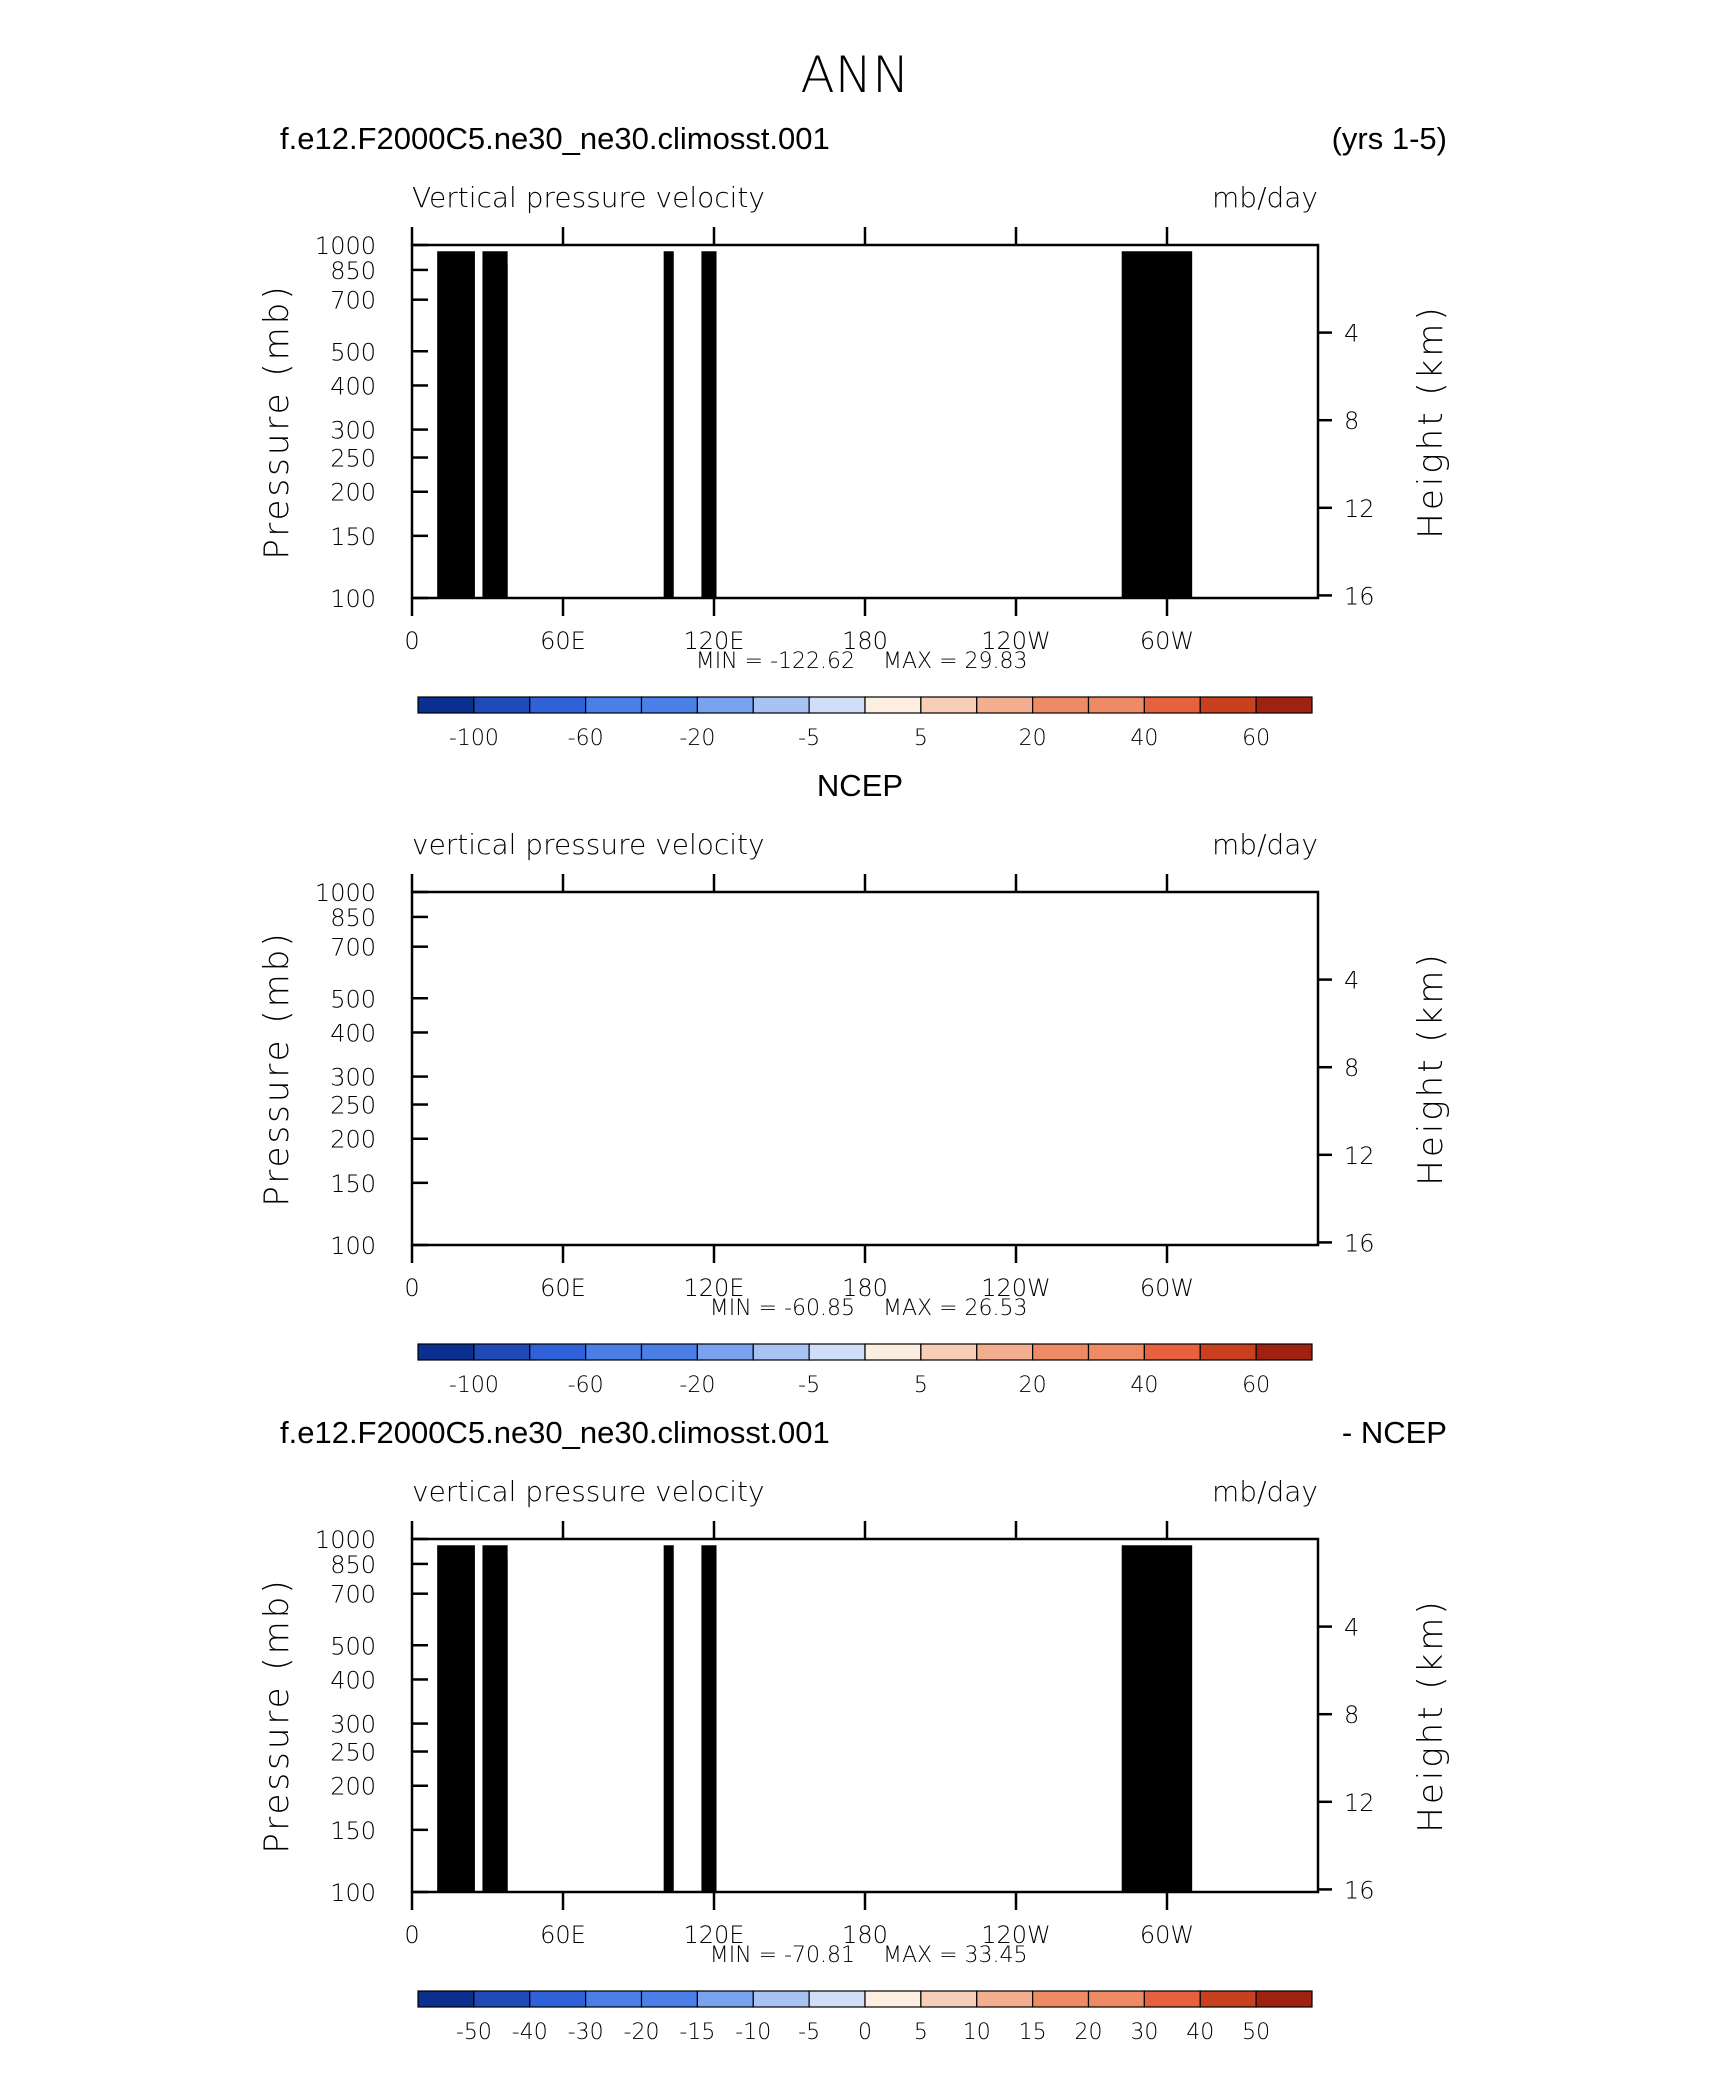 Image resolution: width=1710 pixels, height=2074 pixels. I want to click on panel-title-left: f.e12.F2000C5.ne30_ne30.climosst.001, so click(555, 138).